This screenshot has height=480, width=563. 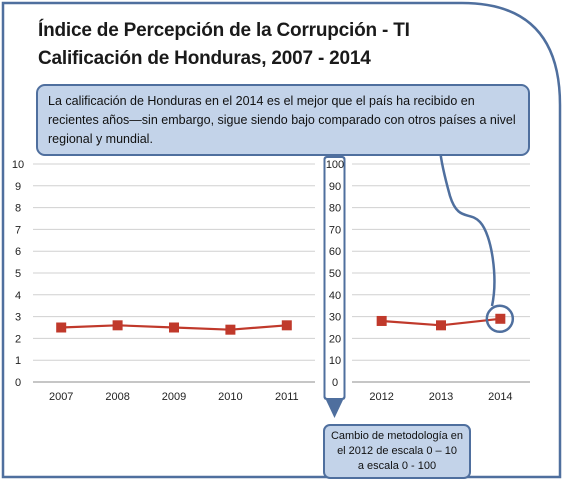 What do you see at coordinates (61, 397) in the screenshot?
I see `x-tick-label: 2007` at bounding box center [61, 397].